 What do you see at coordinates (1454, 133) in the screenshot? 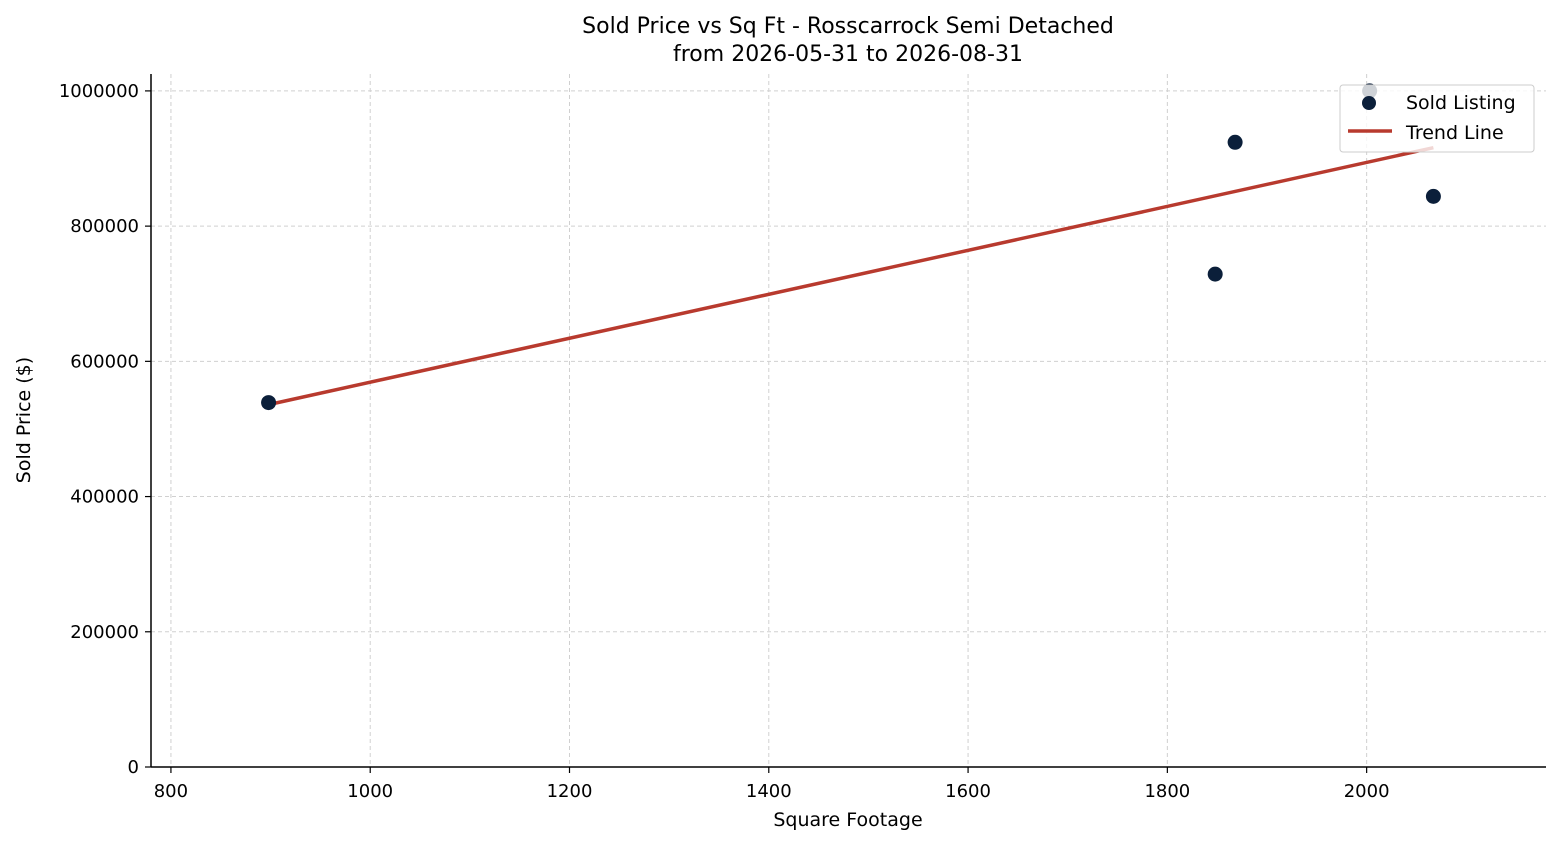
I see `legend-label-trend-line: Trend Line` at bounding box center [1454, 133].